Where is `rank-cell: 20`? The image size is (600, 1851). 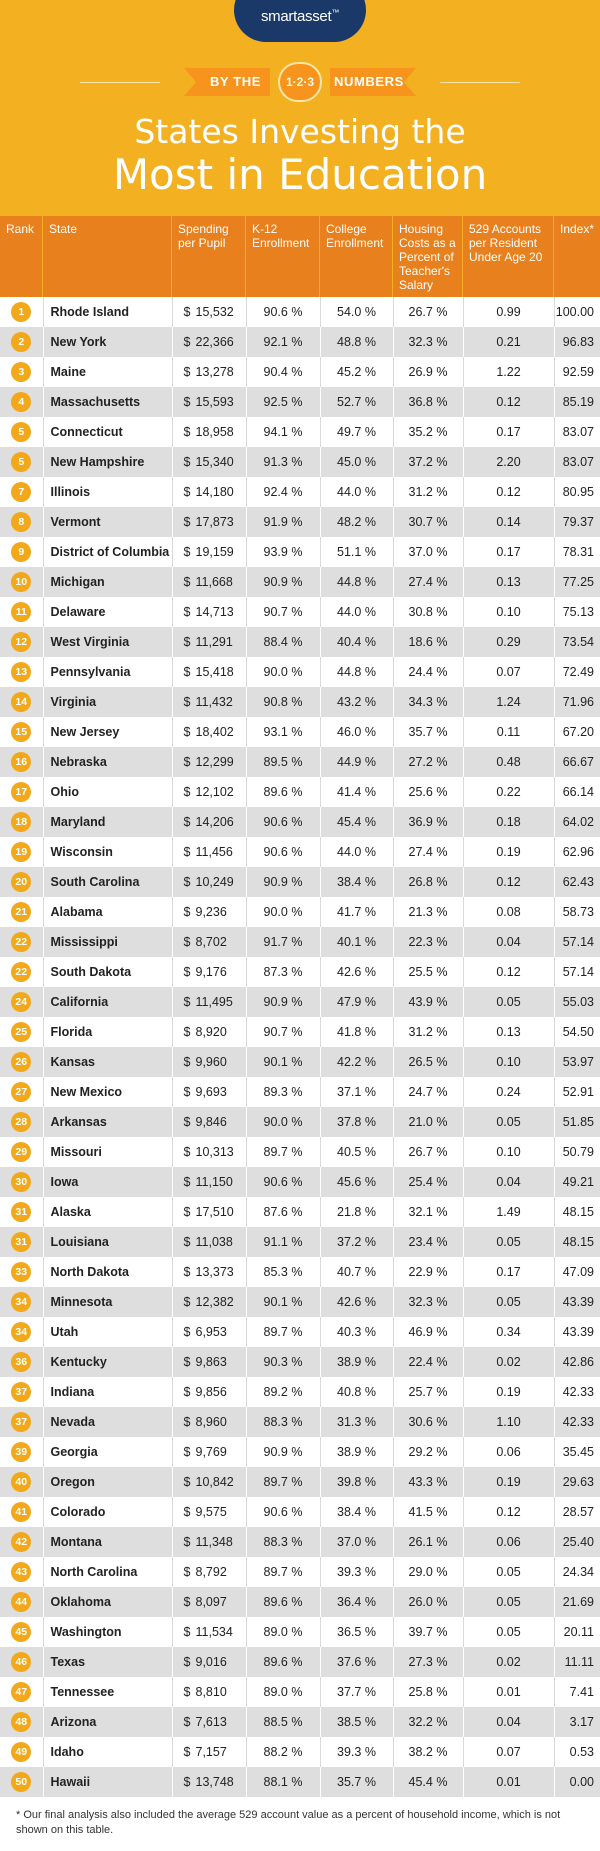 rank-cell: 20 is located at coordinates (22, 882).